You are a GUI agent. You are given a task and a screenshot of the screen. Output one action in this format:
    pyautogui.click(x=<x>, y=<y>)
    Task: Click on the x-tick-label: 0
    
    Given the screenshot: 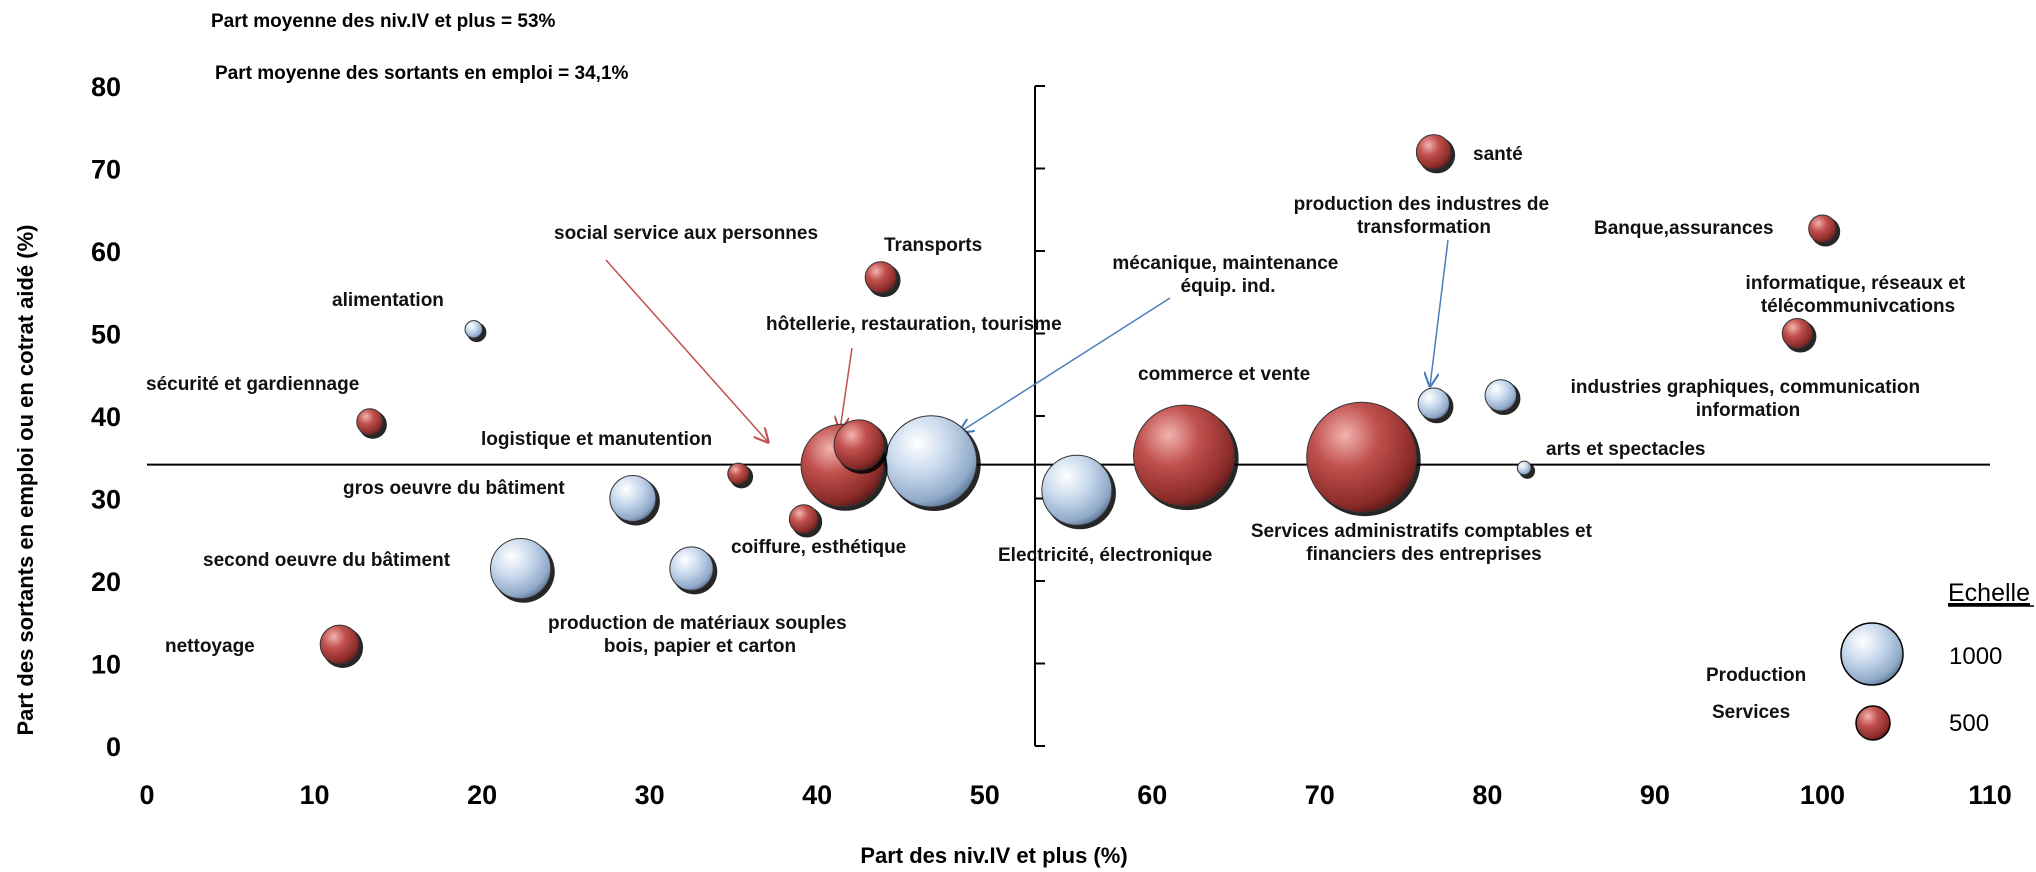 What is the action you would take?
    pyautogui.click(x=146, y=795)
    